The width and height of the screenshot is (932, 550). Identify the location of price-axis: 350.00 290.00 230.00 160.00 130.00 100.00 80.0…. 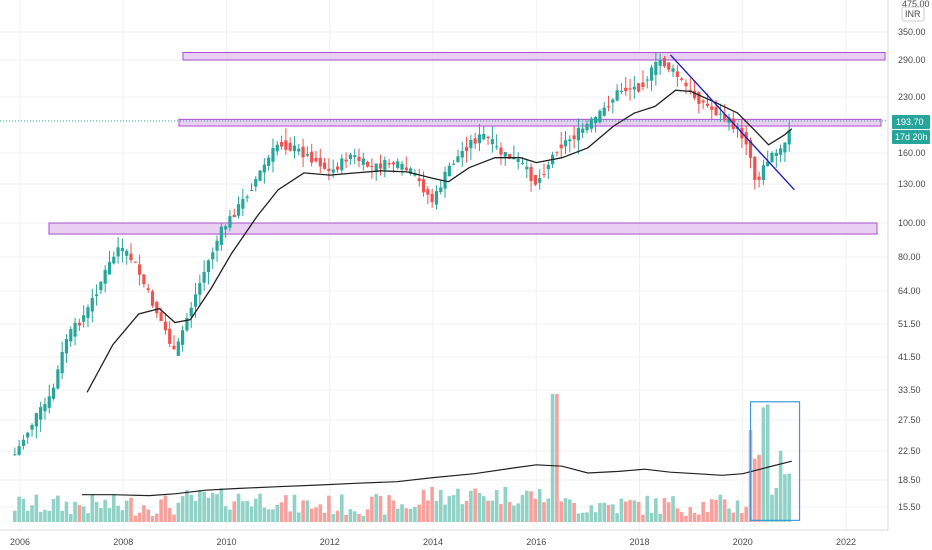
(912, 269).